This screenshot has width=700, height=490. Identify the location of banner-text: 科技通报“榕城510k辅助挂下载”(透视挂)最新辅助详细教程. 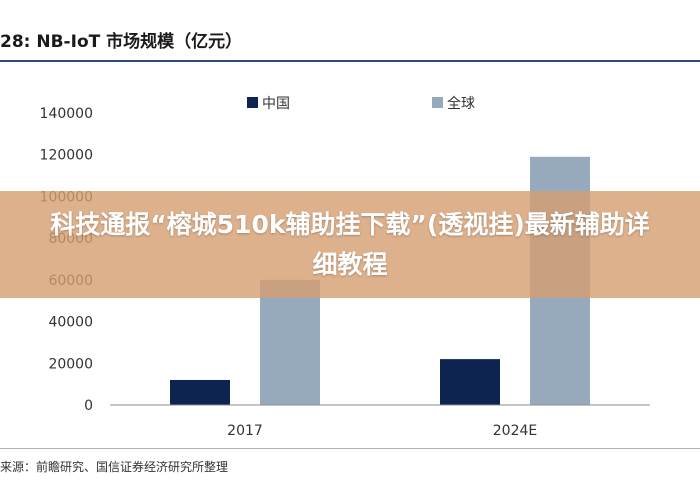
(350, 244).